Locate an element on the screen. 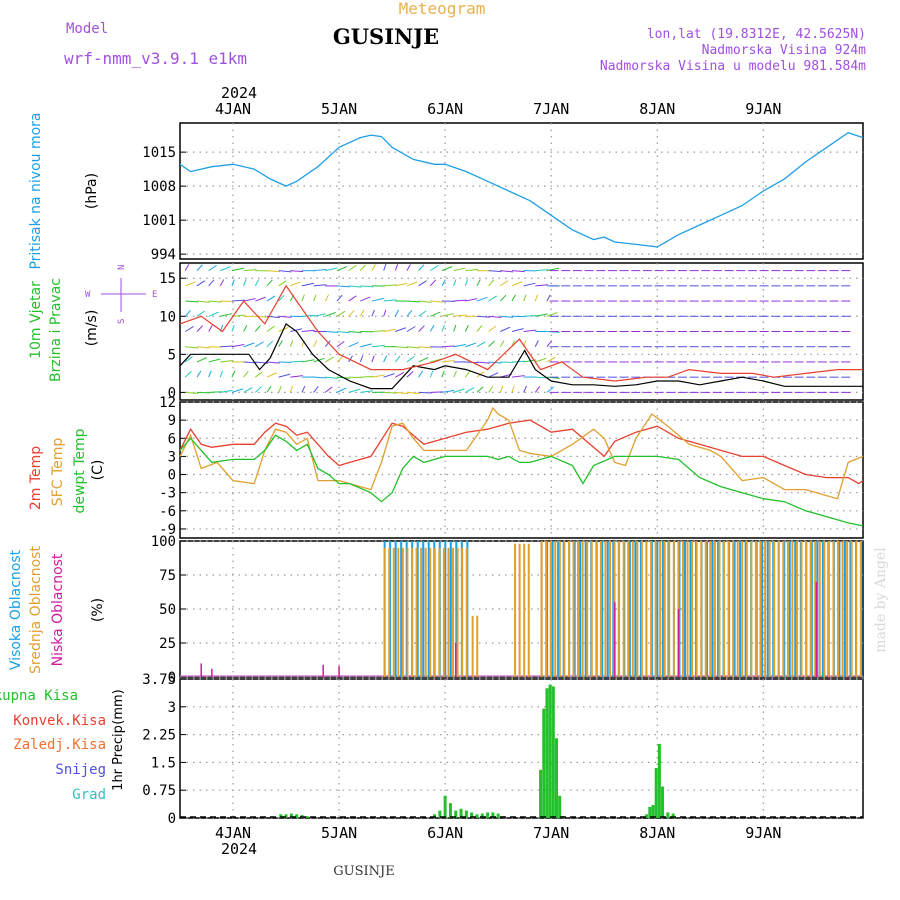  precip-tick-label: 0 is located at coordinates (172, 819).